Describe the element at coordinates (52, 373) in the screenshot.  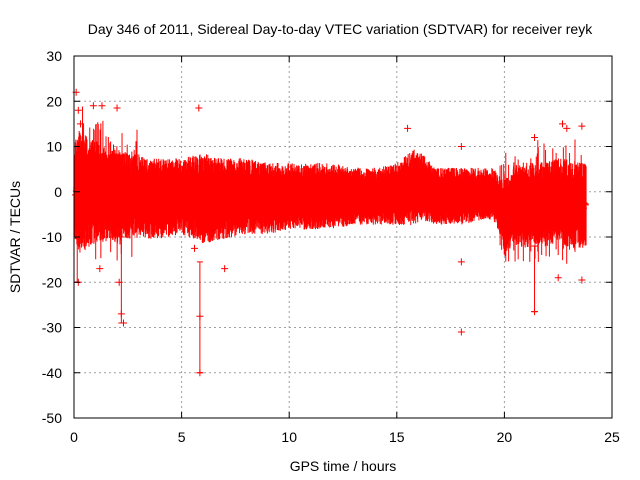
I see `y-tick-label: -40` at that location.